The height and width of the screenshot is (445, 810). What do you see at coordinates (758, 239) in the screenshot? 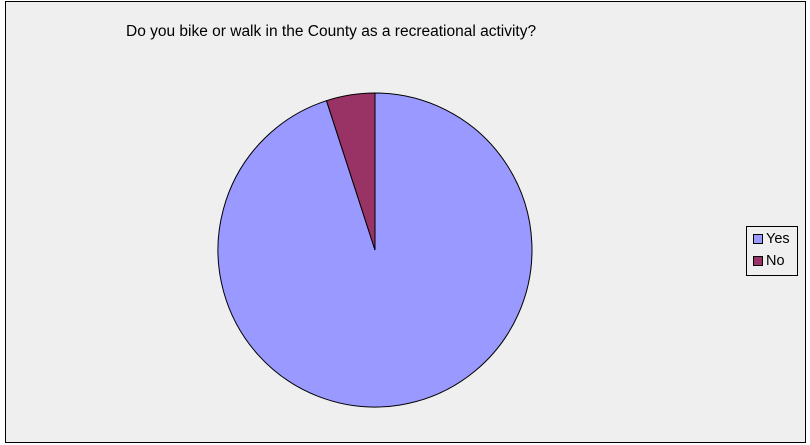
I see `legend-swatch-yes` at bounding box center [758, 239].